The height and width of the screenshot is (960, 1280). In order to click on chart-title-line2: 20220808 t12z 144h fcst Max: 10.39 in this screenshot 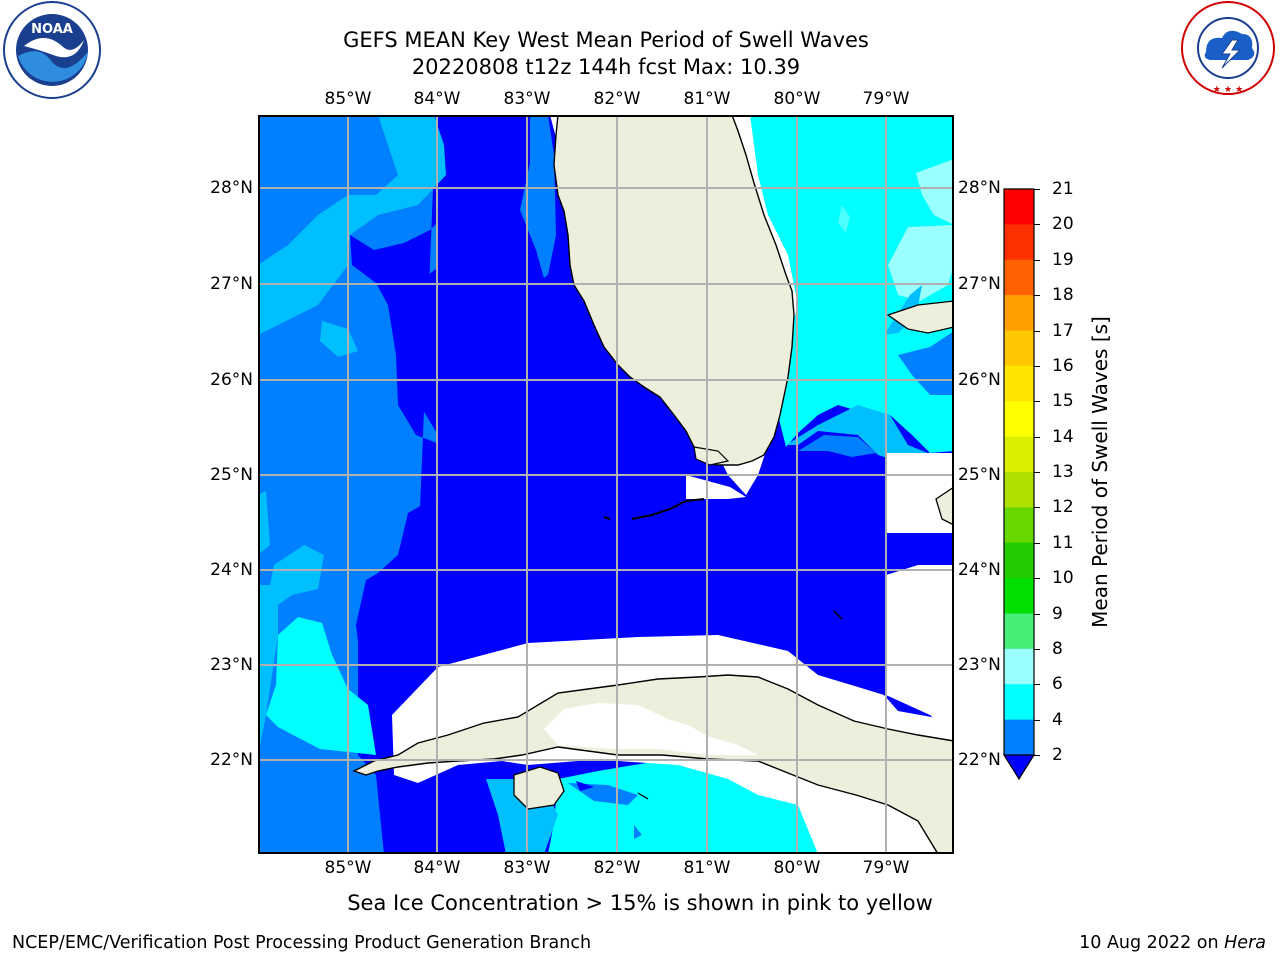, I will do `click(606, 67)`.